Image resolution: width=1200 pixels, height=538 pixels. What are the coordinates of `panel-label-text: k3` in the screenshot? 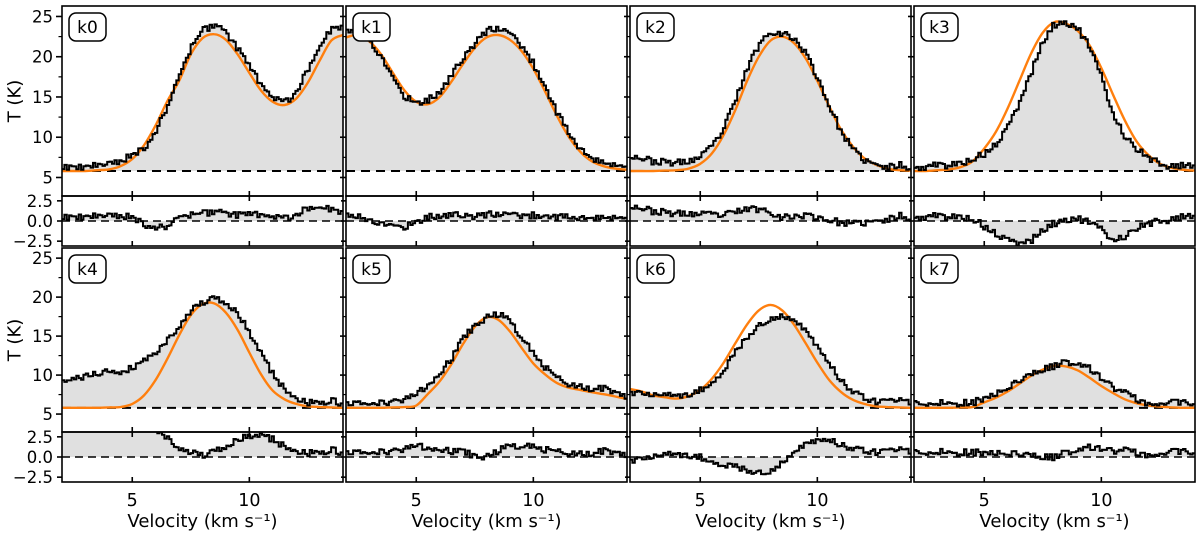 It's located at (939, 28).